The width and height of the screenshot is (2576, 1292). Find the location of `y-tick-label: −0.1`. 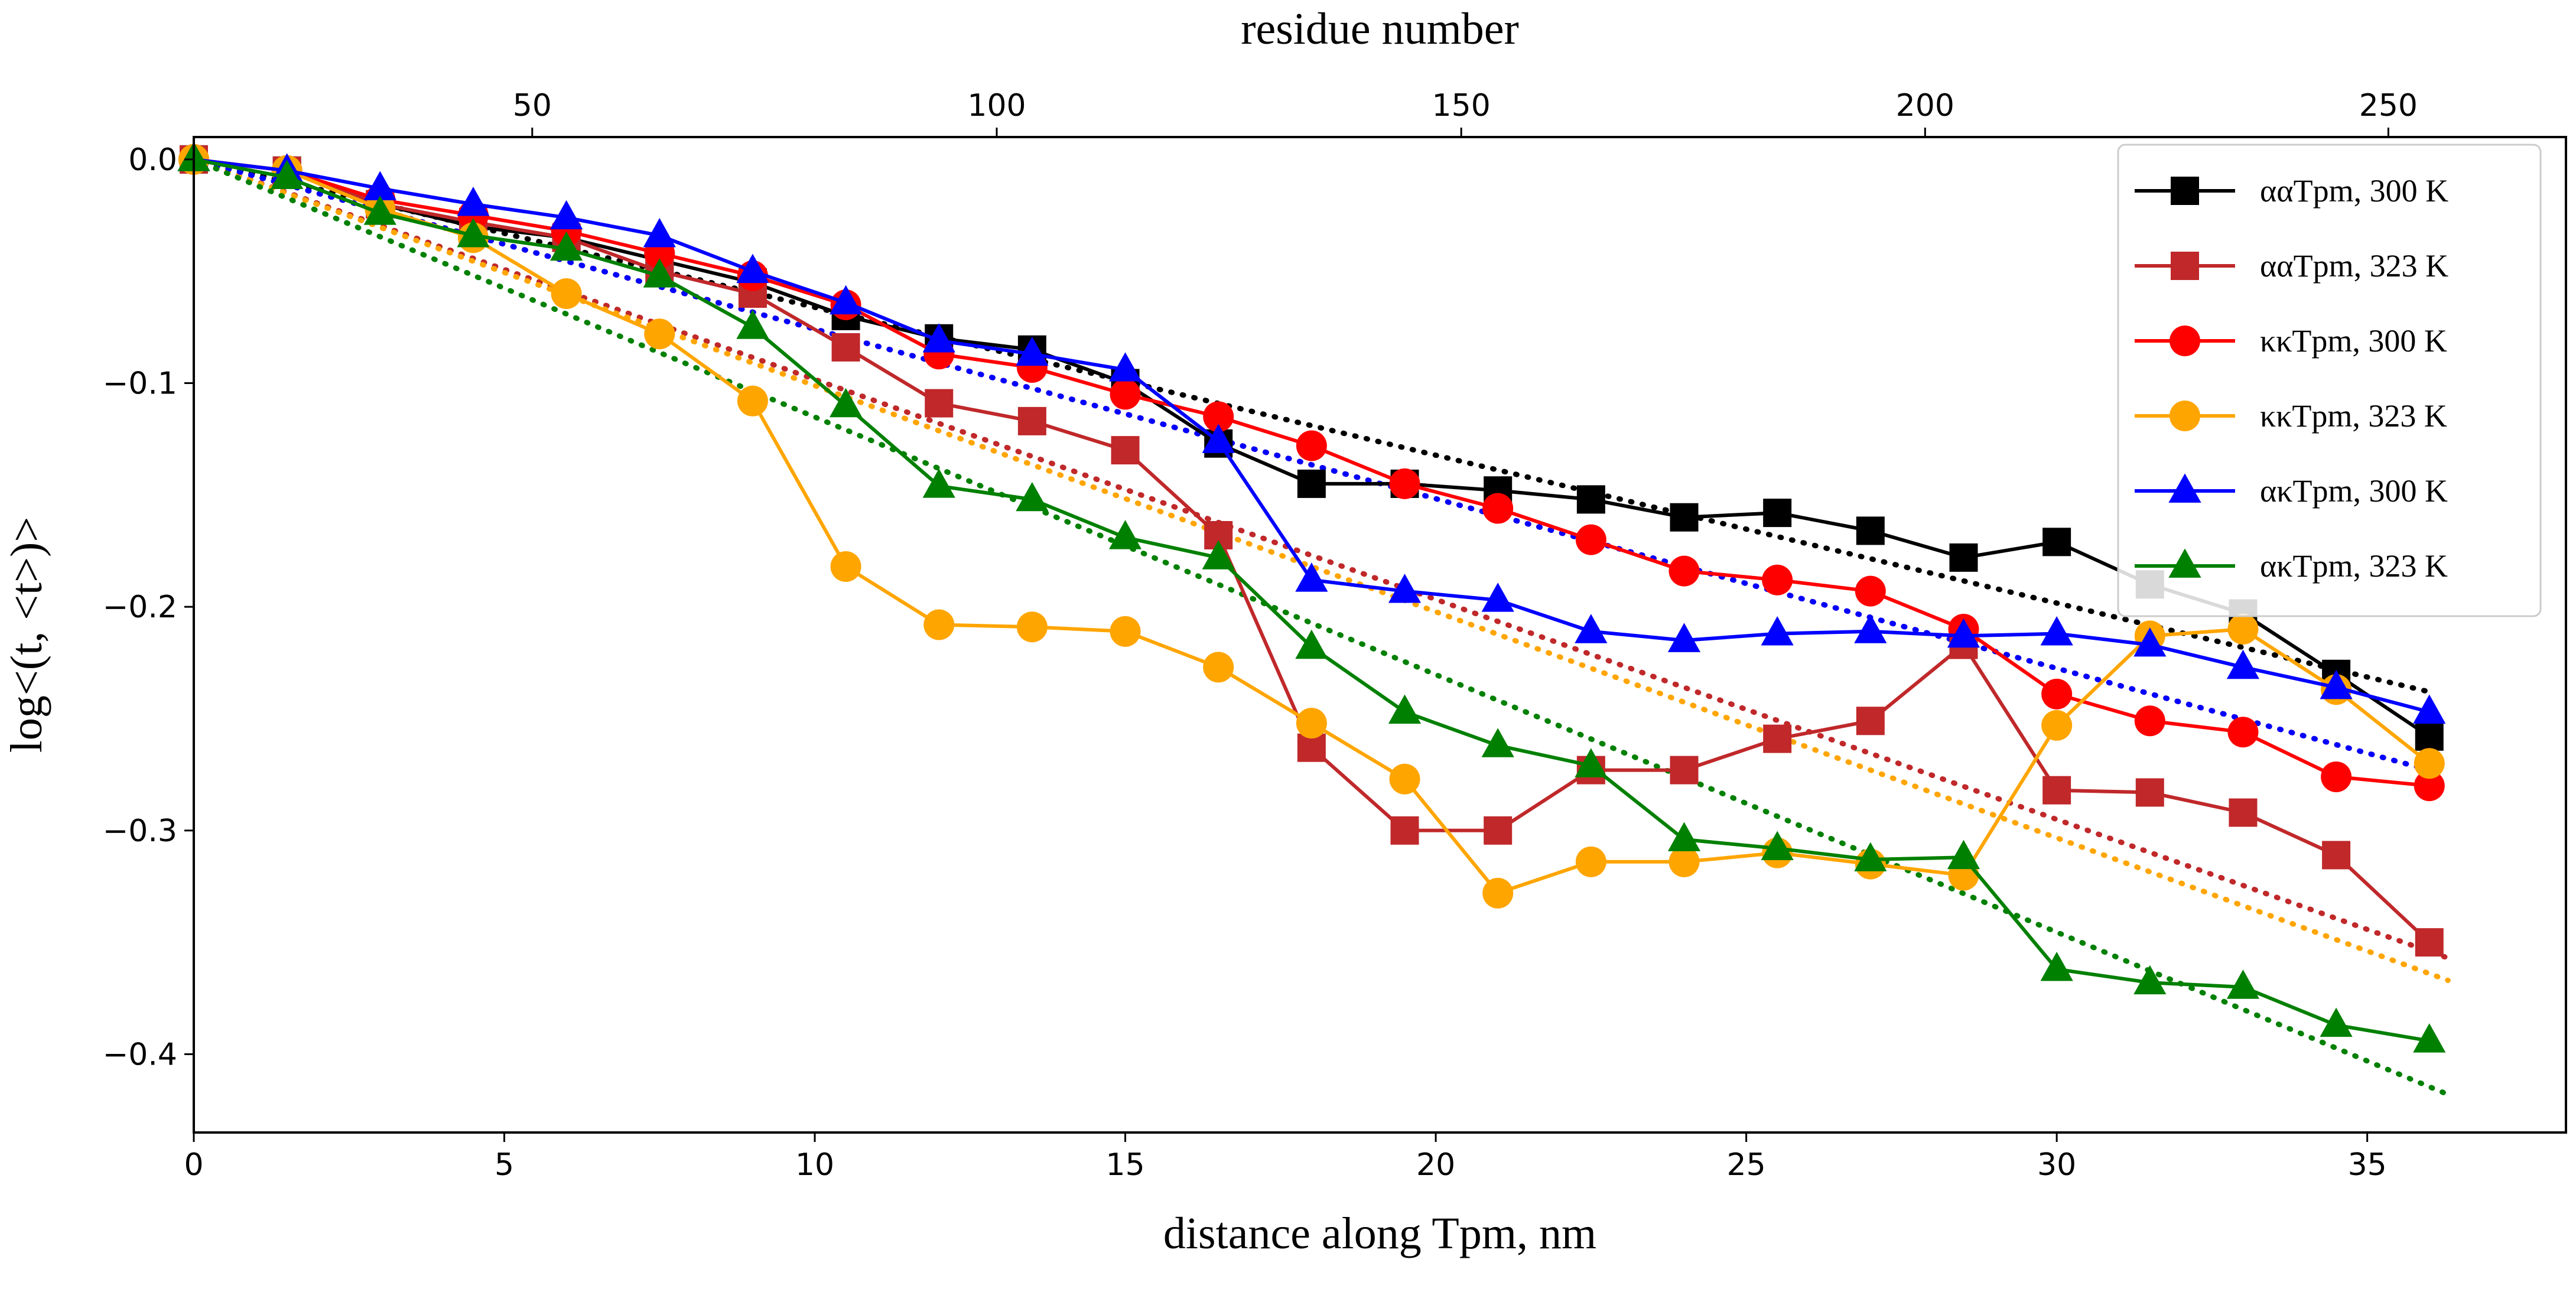

y-tick-label: −0.1 is located at coordinates (140, 384).